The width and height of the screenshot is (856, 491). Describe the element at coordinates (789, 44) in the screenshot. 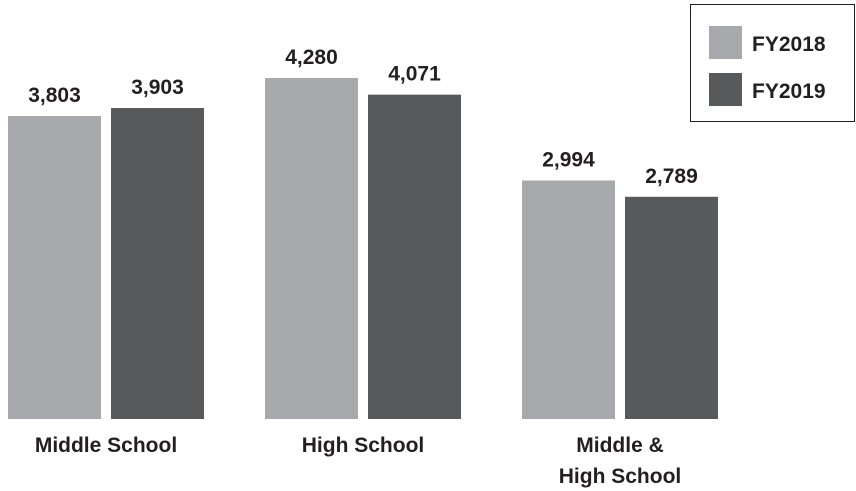

I see `legend-label-fy2018: FY2018` at that location.